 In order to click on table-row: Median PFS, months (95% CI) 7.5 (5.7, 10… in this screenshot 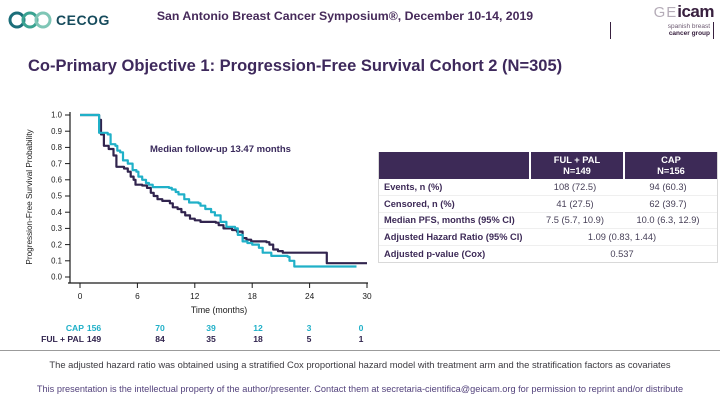, I will do `click(548, 221)`.